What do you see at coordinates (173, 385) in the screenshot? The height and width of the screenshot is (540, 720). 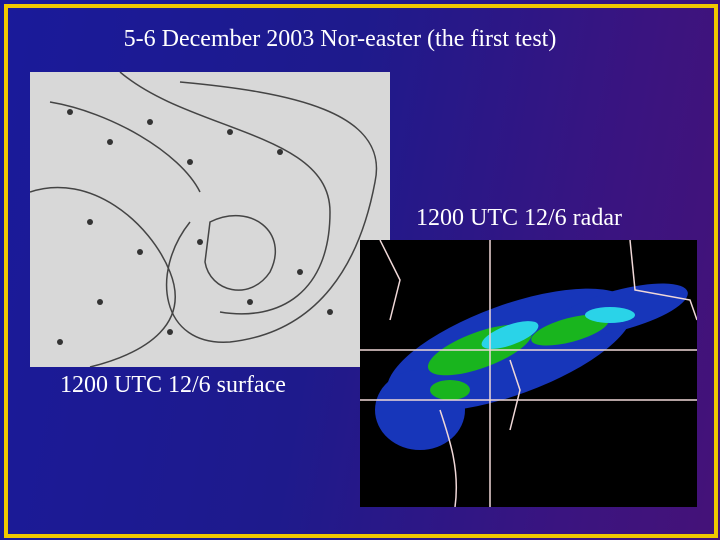 I see `surface-caption: 1200 UTC 12/6 surface` at bounding box center [173, 385].